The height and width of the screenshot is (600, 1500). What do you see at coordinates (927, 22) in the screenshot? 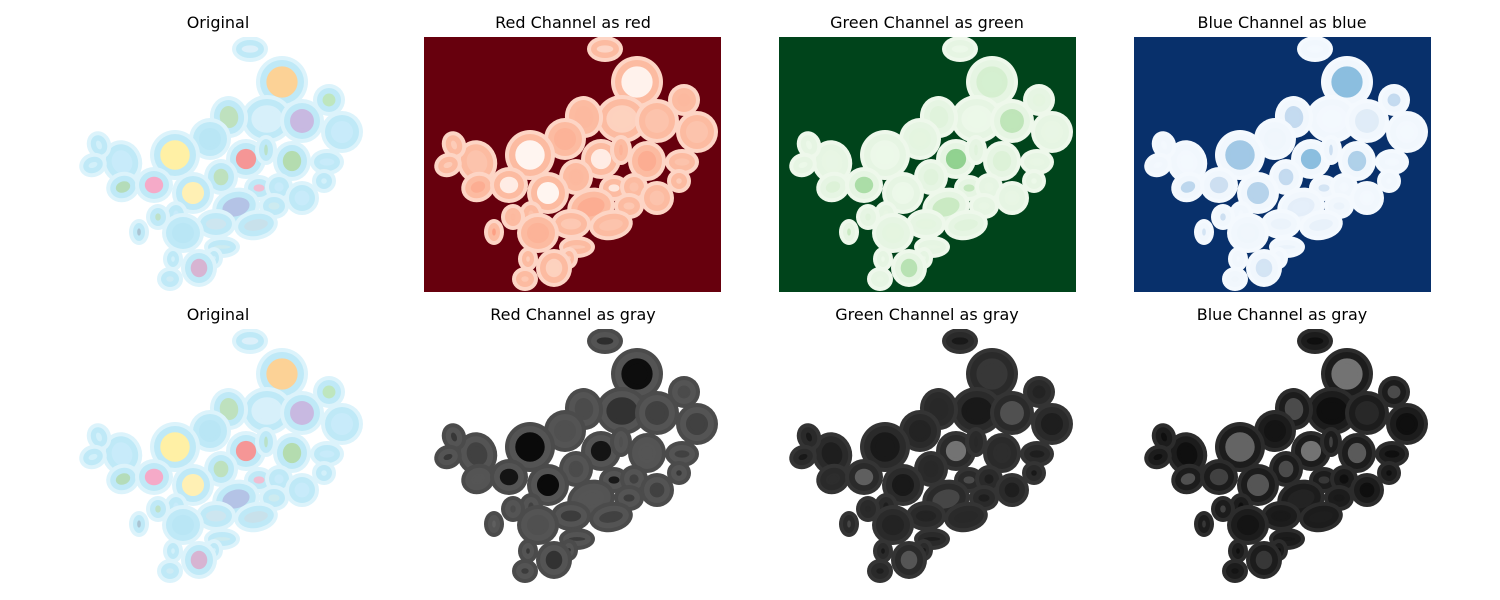
I see `panel-title-green-as-green: Green Channel as green` at bounding box center [927, 22].